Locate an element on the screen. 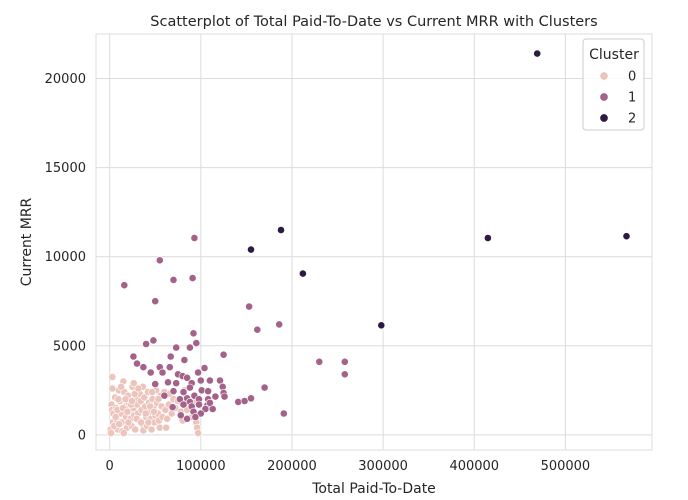 Image resolution: width=688 pixels, height=500 pixels. x-tick-label: 200000 is located at coordinates (292, 466).